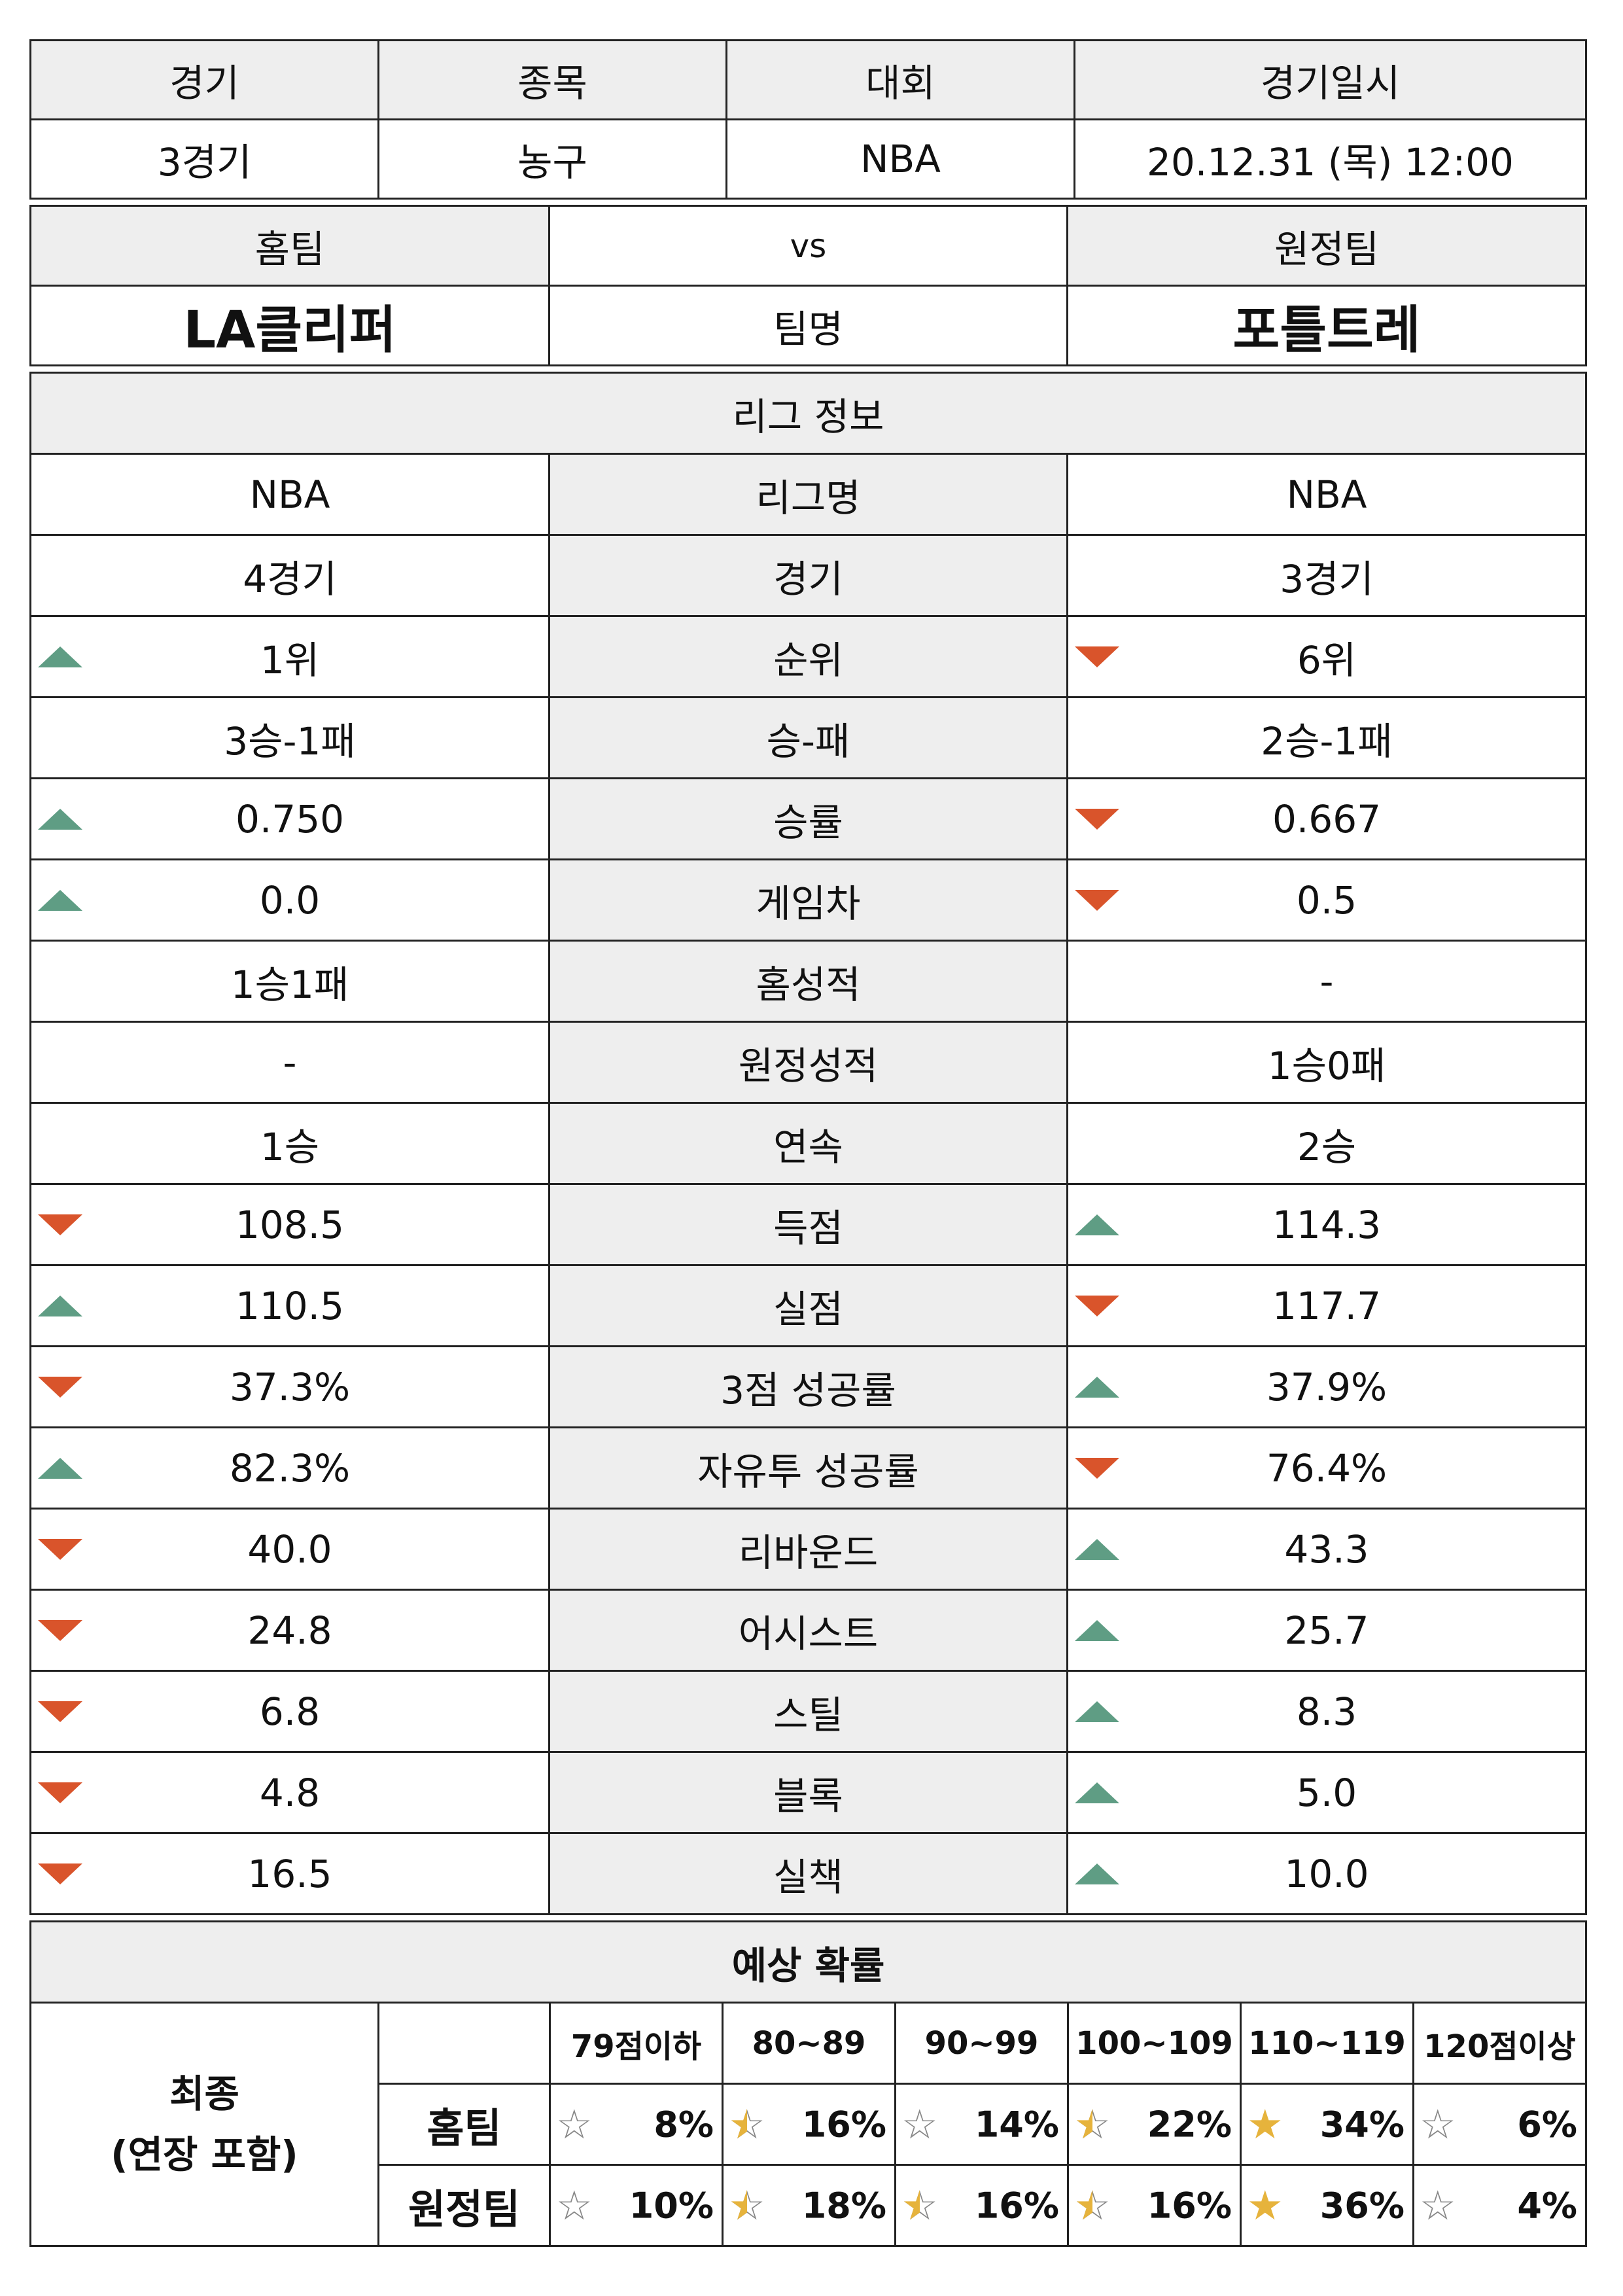 The height and width of the screenshot is (2296, 1623). Describe the element at coordinates (808, 1468) in the screenshot. I see `stat-row: 82.3% 자유투 성공률 76.4%` at that location.